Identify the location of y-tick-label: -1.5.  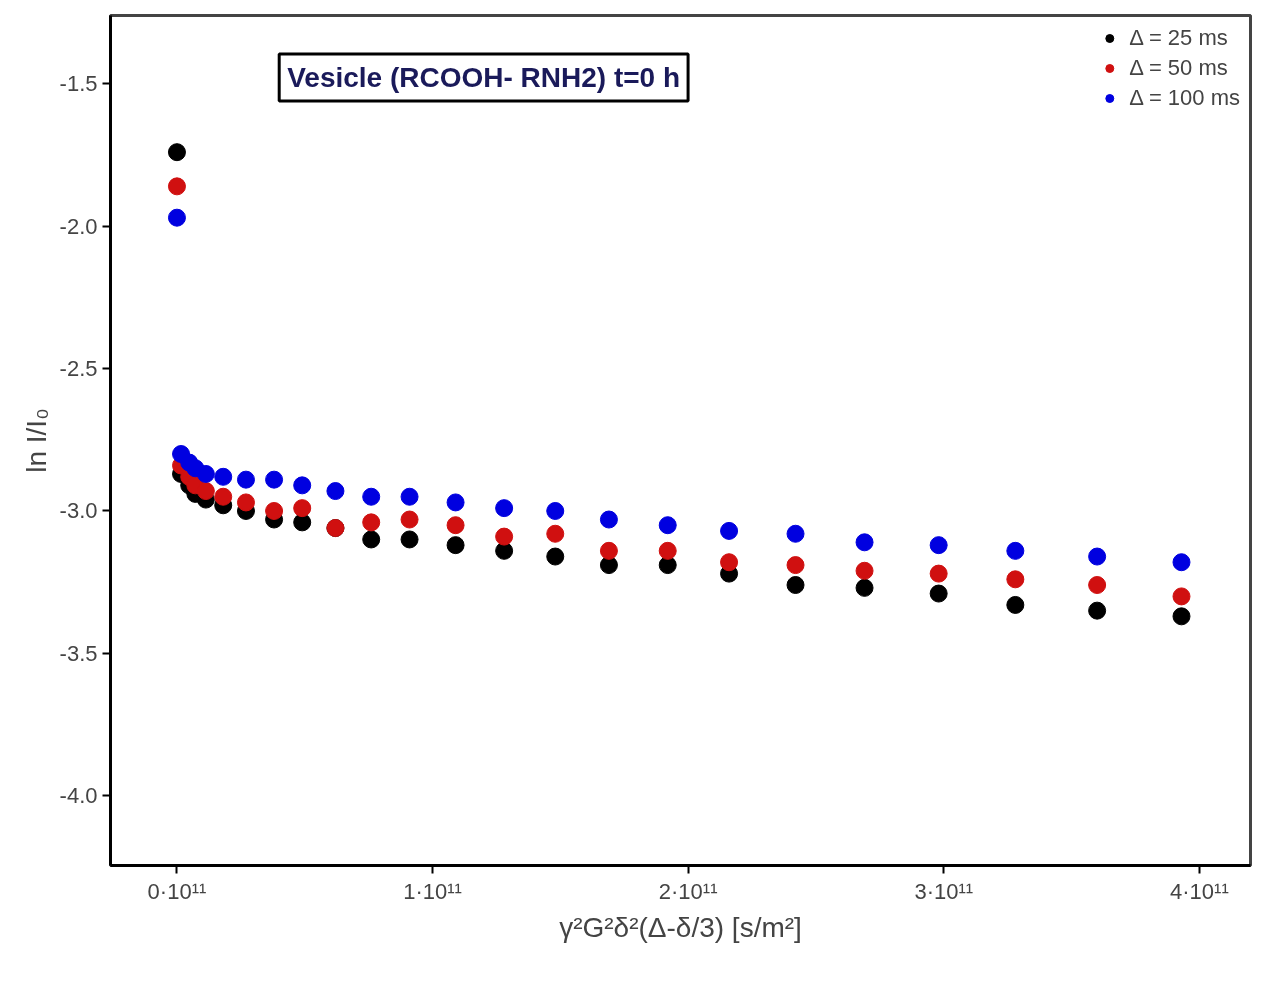
(78, 84).